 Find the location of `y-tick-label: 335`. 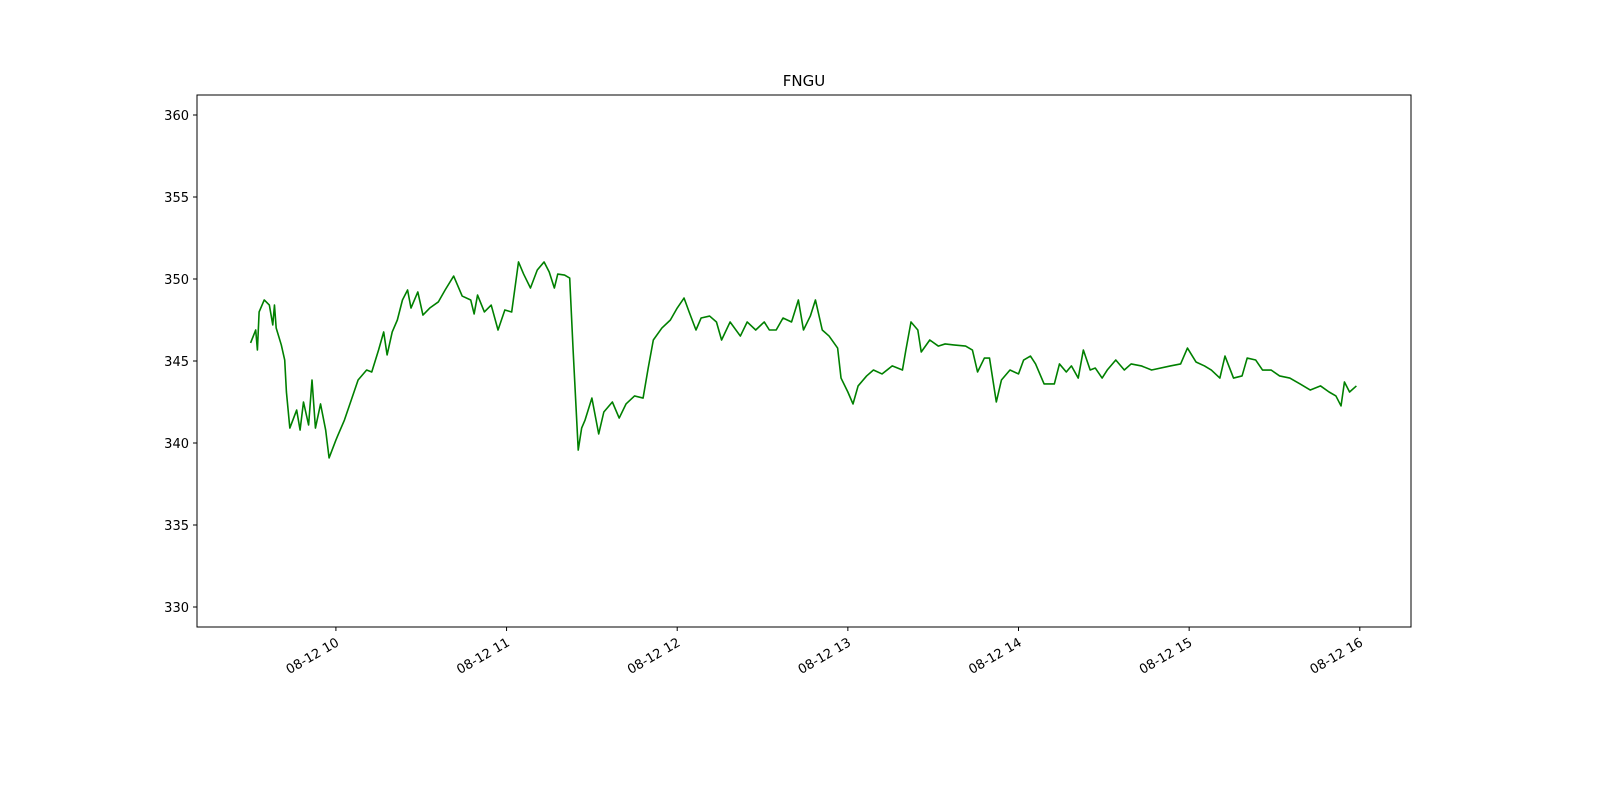

y-tick-label: 335 is located at coordinates (176, 526).